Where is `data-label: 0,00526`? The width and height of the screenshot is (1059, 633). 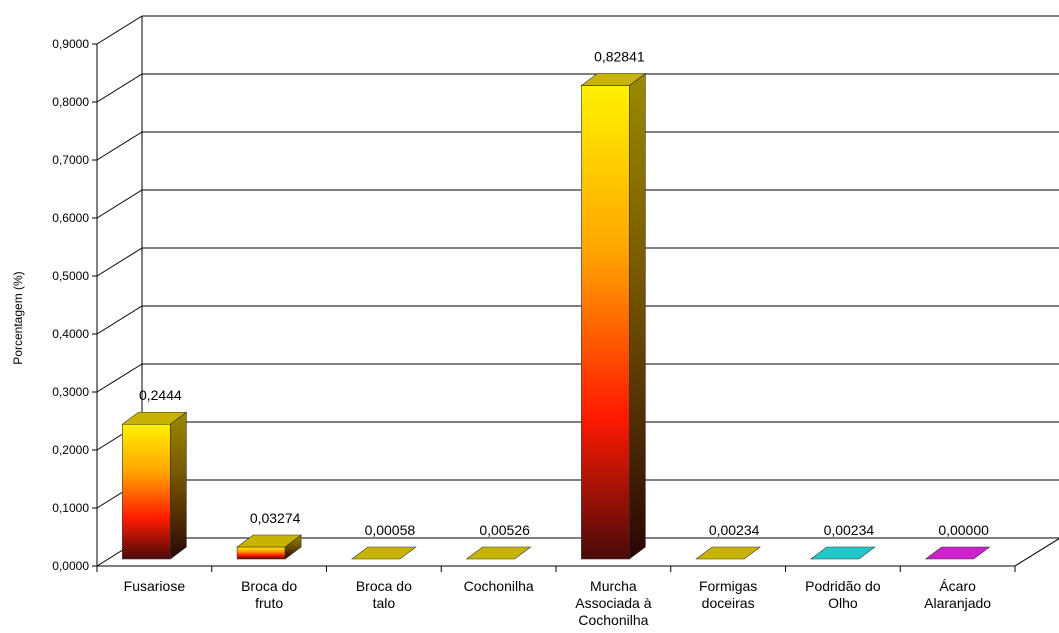 data-label: 0,00526 is located at coordinates (504, 530).